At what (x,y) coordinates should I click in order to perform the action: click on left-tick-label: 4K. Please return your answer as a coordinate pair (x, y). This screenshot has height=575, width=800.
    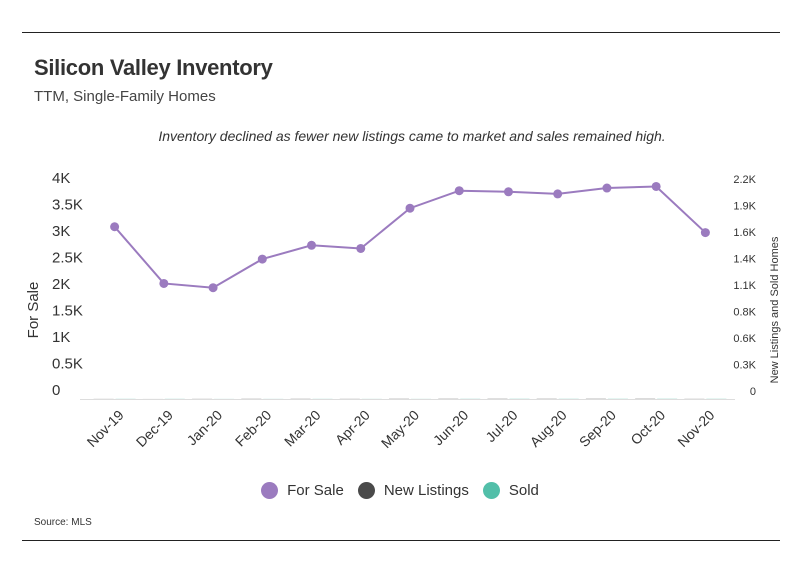
    Looking at the image, I should click on (61, 178).